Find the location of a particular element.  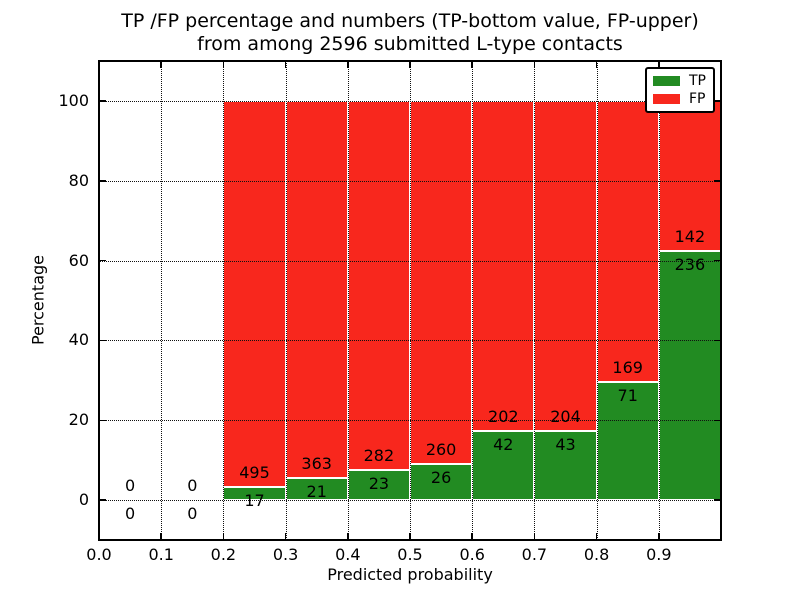

legend: TP FP is located at coordinates (680, 90).